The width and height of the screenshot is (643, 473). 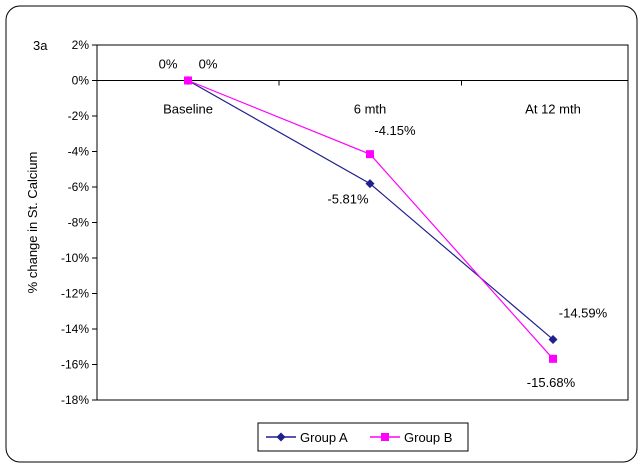 What do you see at coordinates (324, 437) in the screenshot?
I see `legend-label: Group A` at bounding box center [324, 437].